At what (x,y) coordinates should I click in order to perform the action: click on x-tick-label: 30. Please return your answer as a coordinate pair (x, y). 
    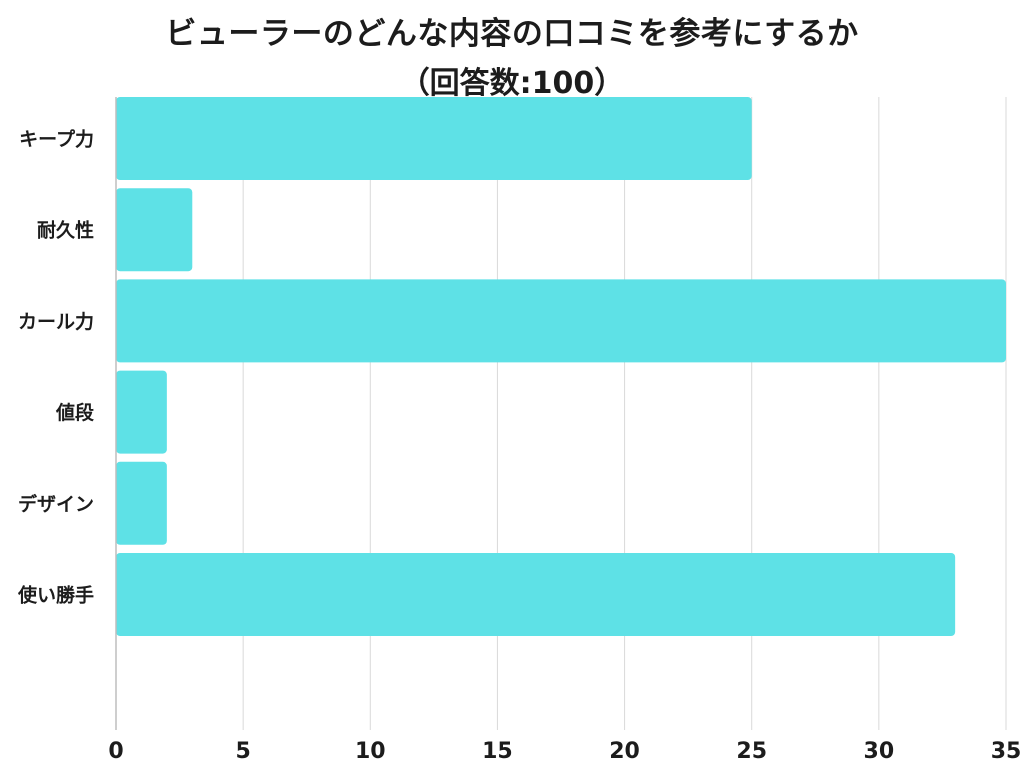
    Looking at the image, I should click on (879, 751).